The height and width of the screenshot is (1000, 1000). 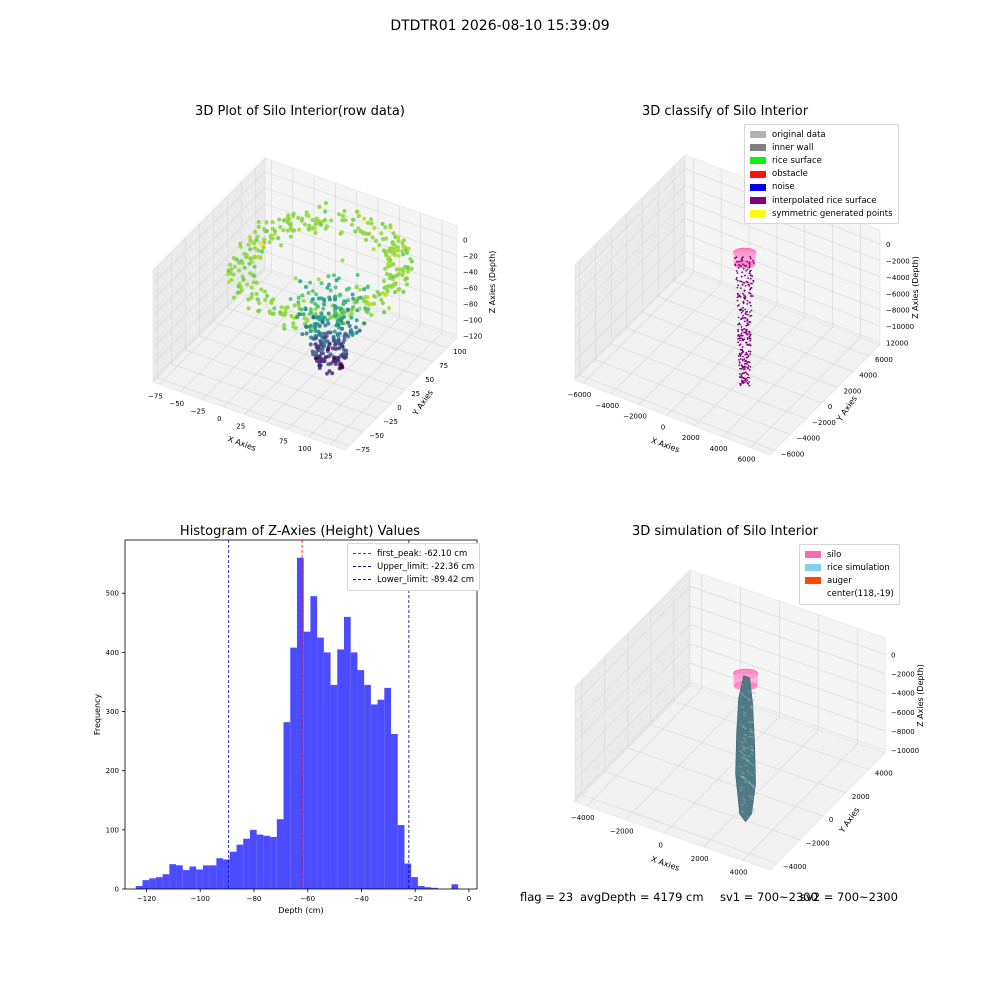 What do you see at coordinates (426, 566) in the screenshot?
I see `legend-label: Upper_limit: -22.36 cm` at bounding box center [426, 566].